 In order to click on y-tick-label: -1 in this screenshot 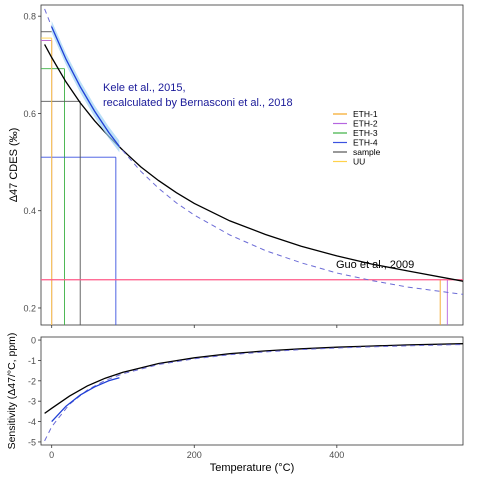, I will do `click(32, 361)`.